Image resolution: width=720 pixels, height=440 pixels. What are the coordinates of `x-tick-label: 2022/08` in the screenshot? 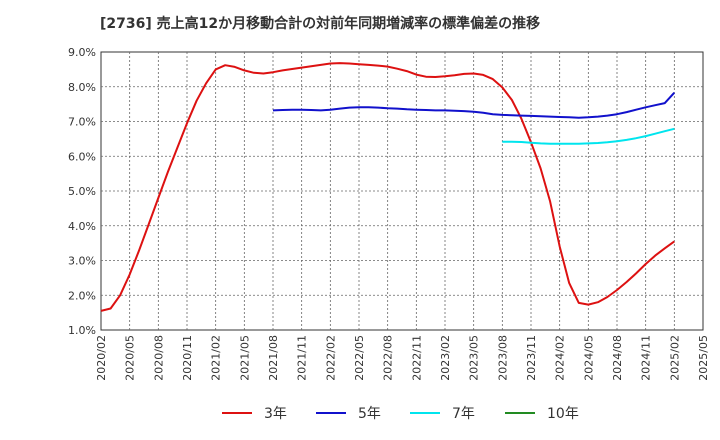 It's located at (388, 358).